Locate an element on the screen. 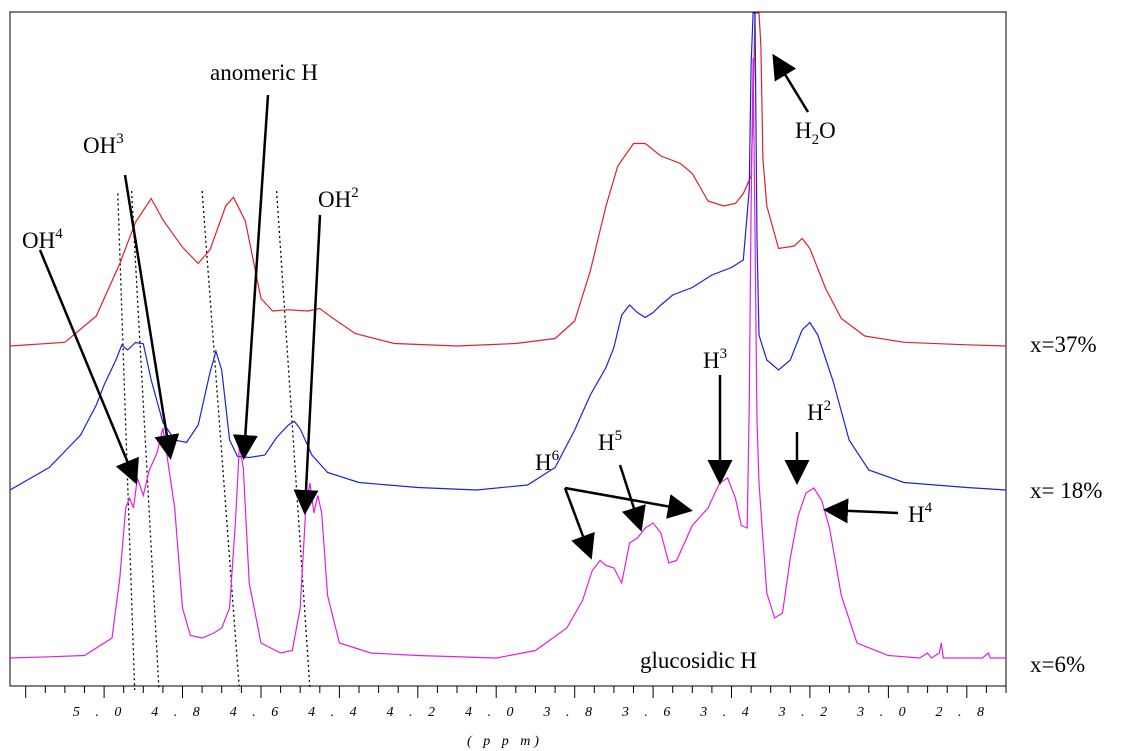 This screenshot has height=751, width=1127. label-h5: H5 is located at coordinates (610, 441).